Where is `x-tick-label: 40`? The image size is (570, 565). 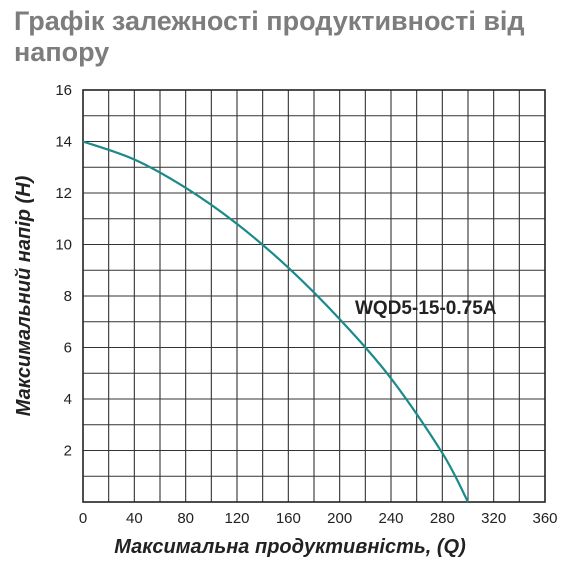
x-tick-label: 40 is located at coordinates (134, 518).